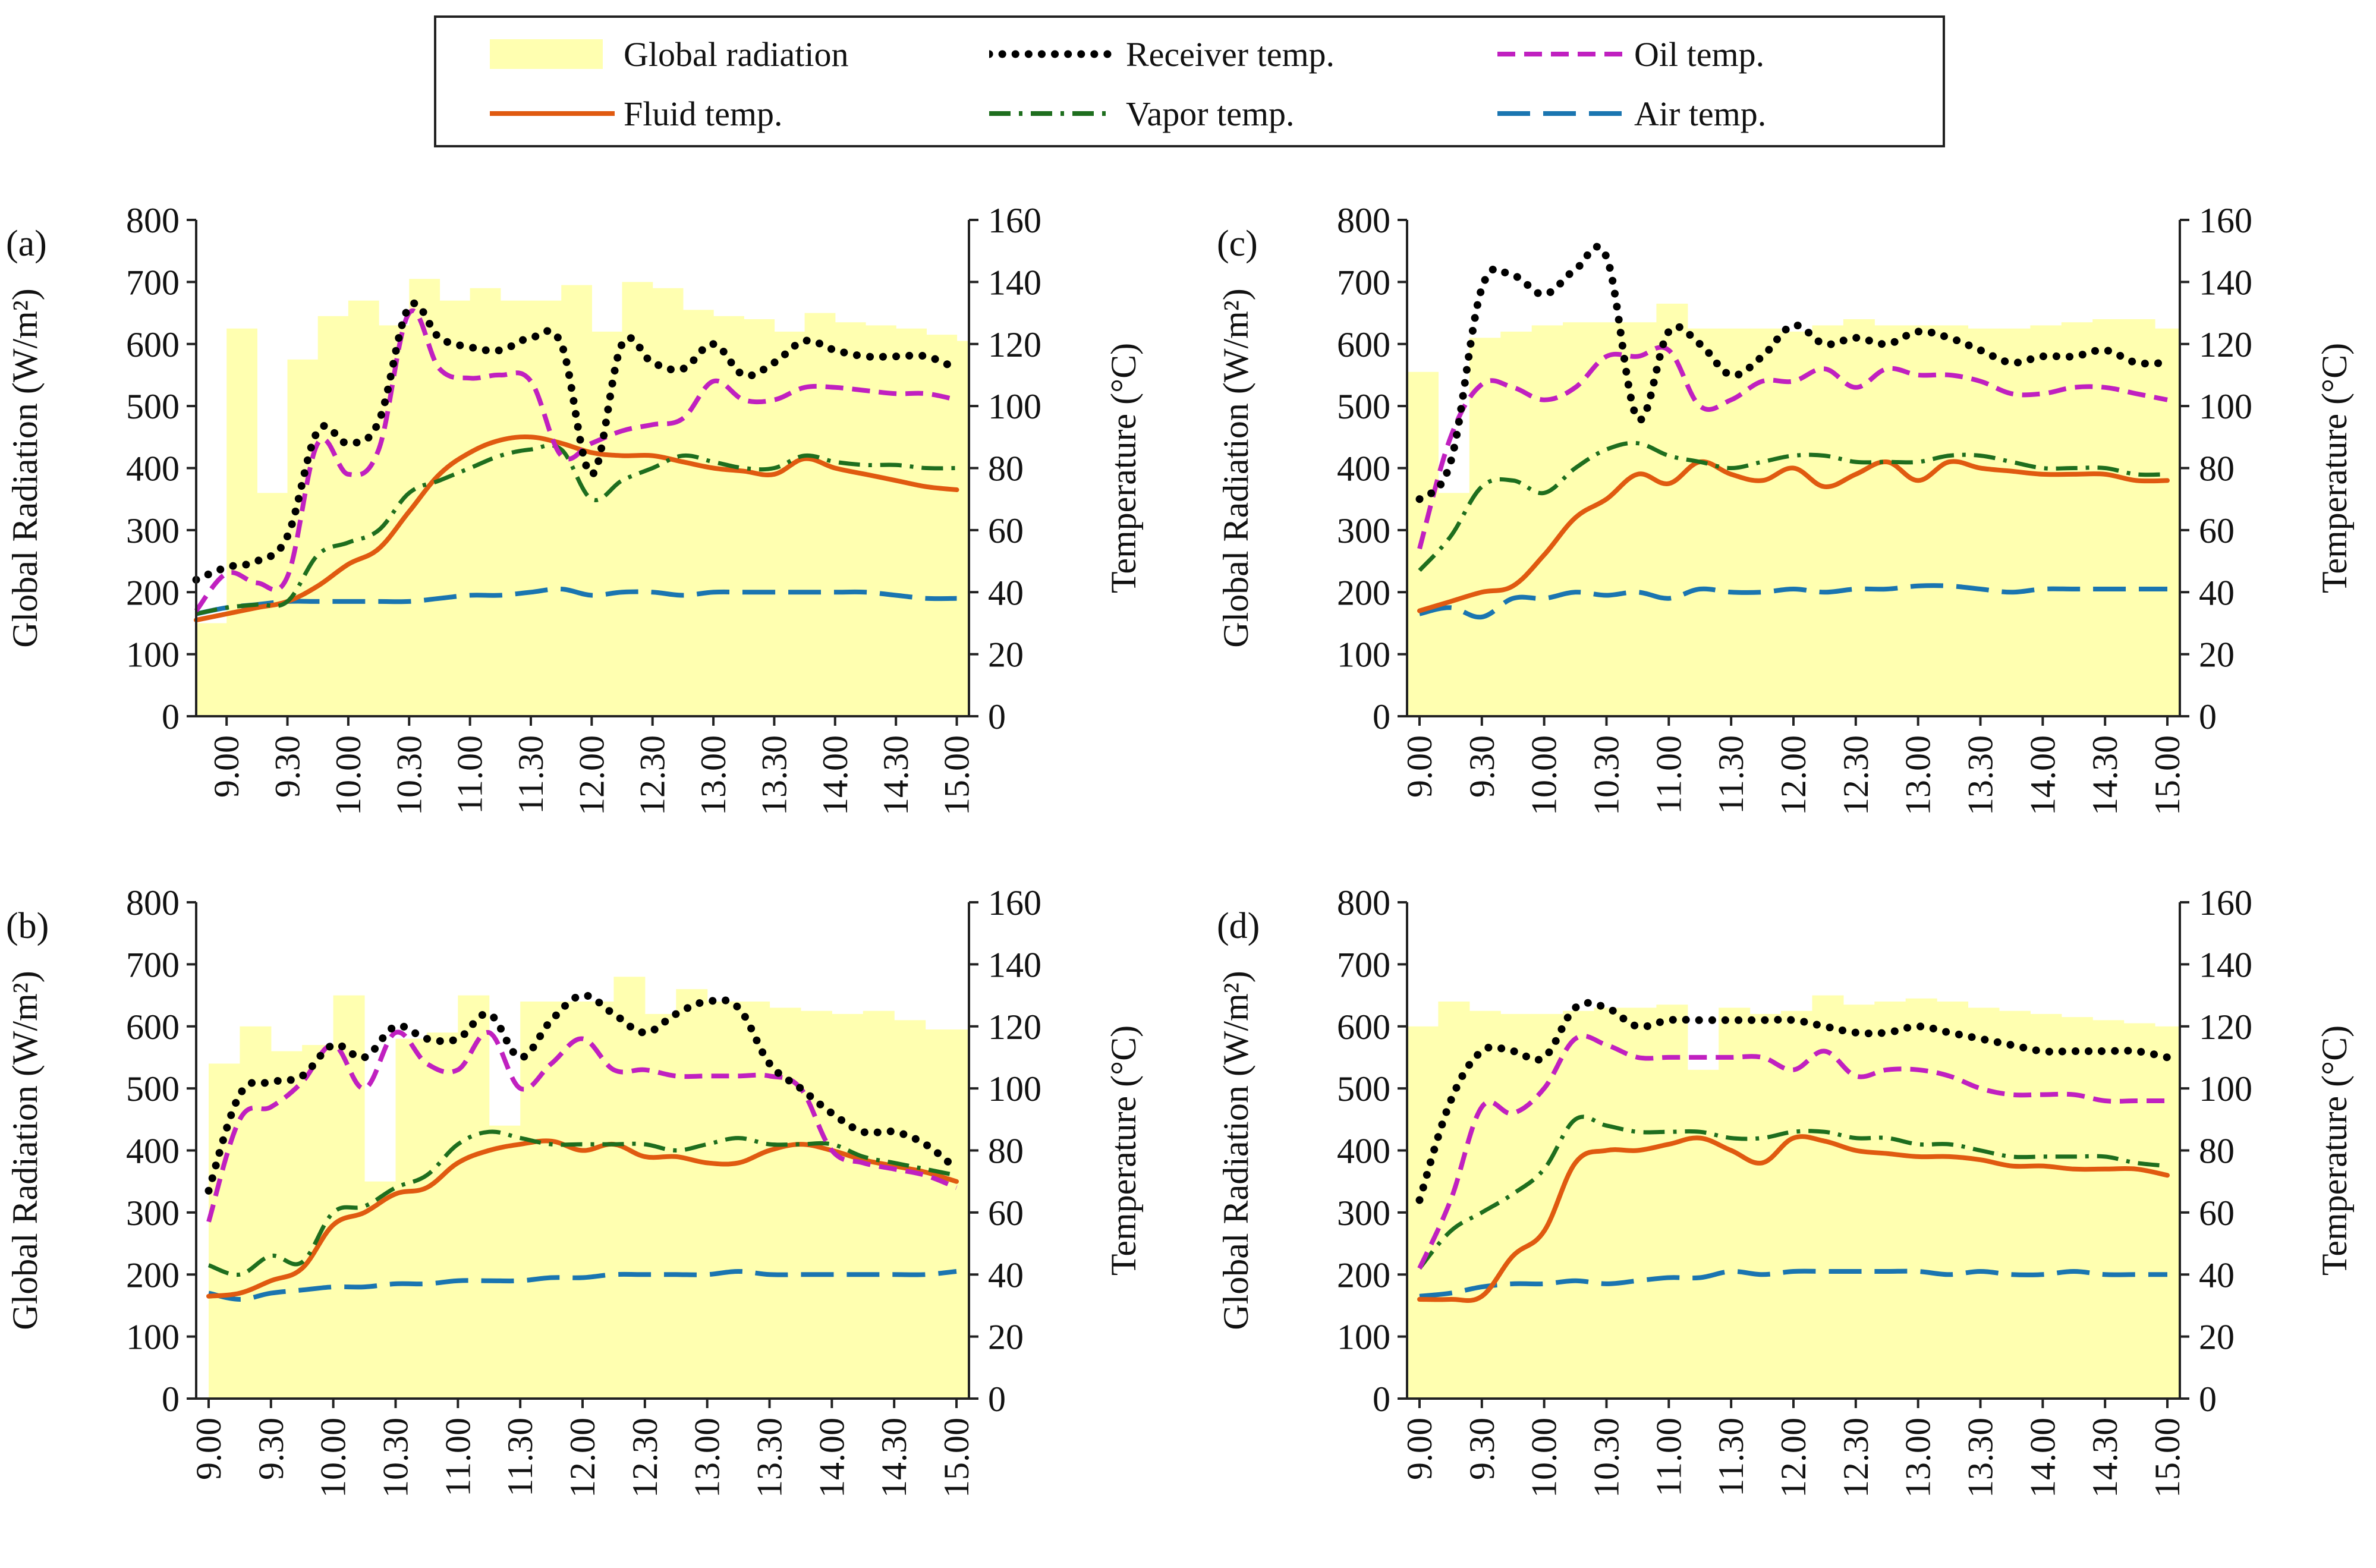 This screenshot has height=1568, width=2376. Describe the element at coordinates (1014, 964) in the screenshot. I see `y2-tick-label: 140` at that location.